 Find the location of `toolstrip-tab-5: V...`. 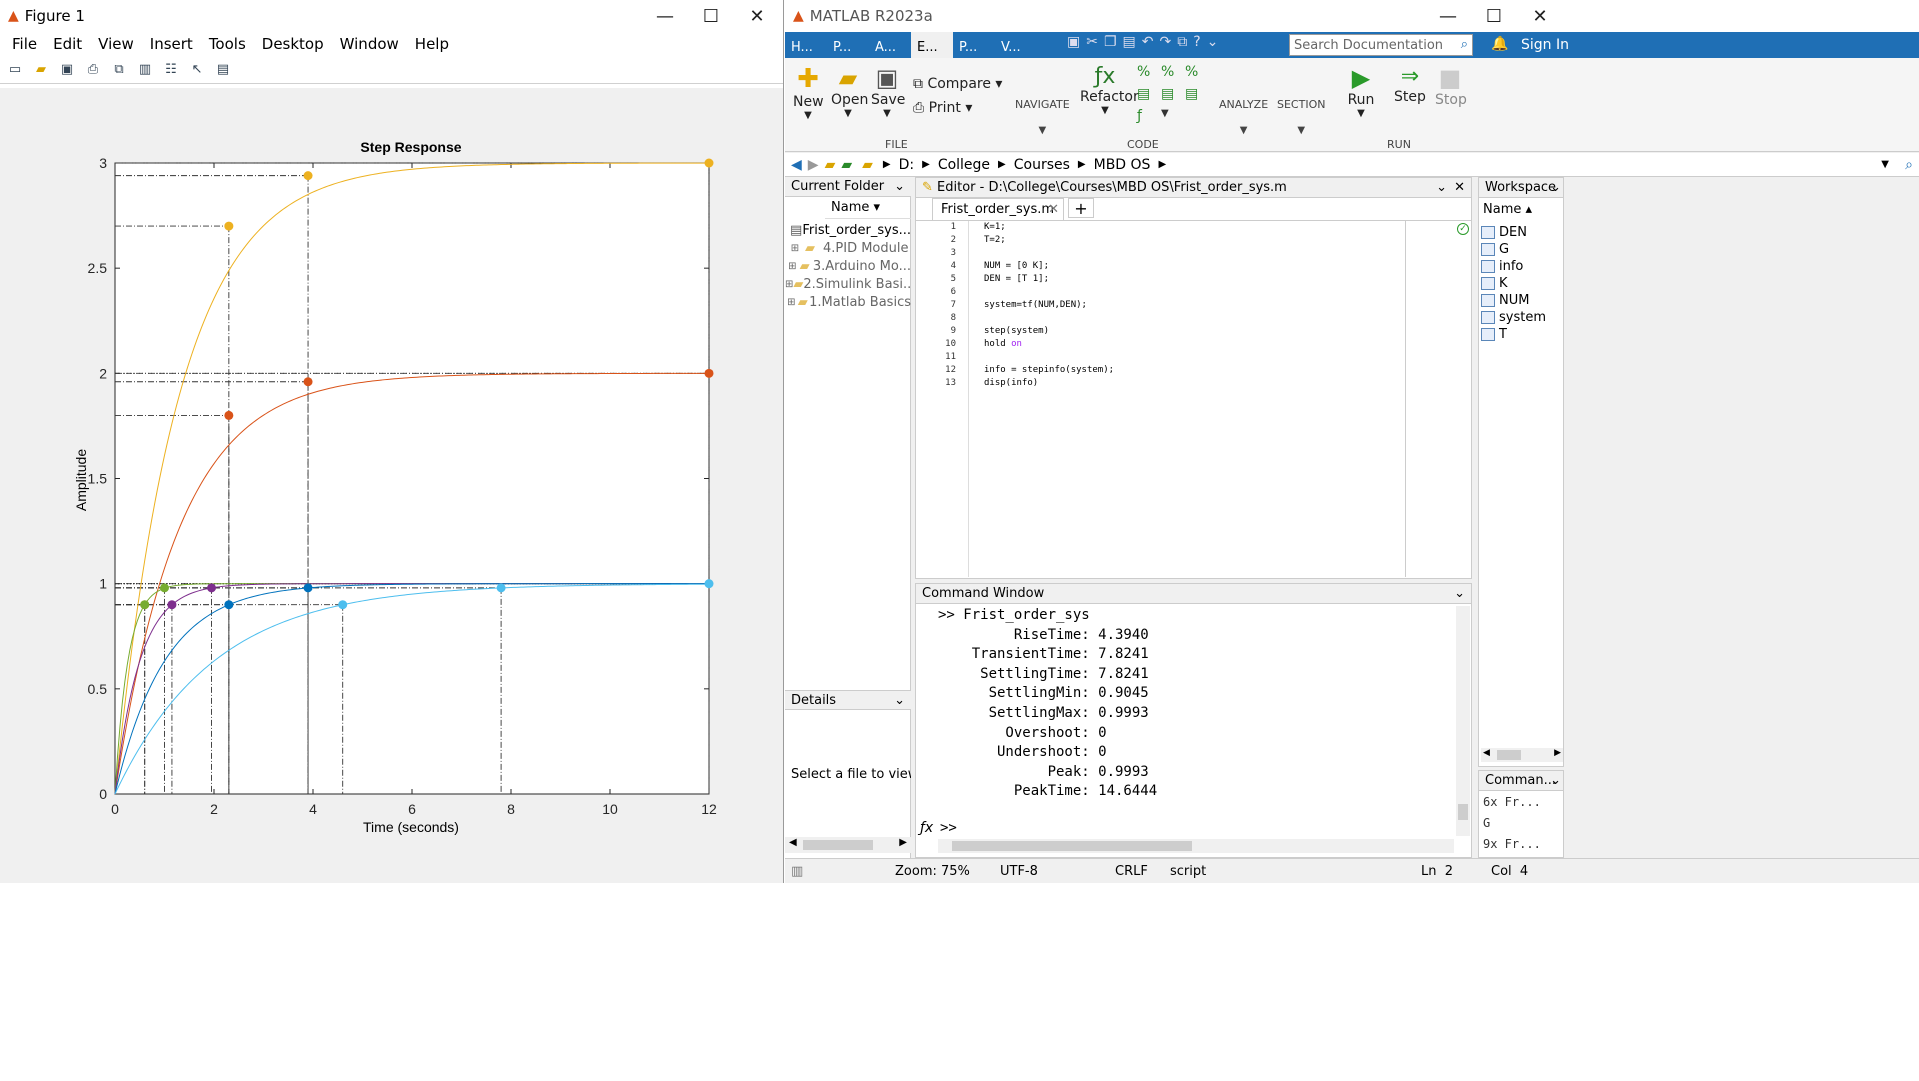

toolstrip-tab-5: V... is located at coordinates (1011, 47).